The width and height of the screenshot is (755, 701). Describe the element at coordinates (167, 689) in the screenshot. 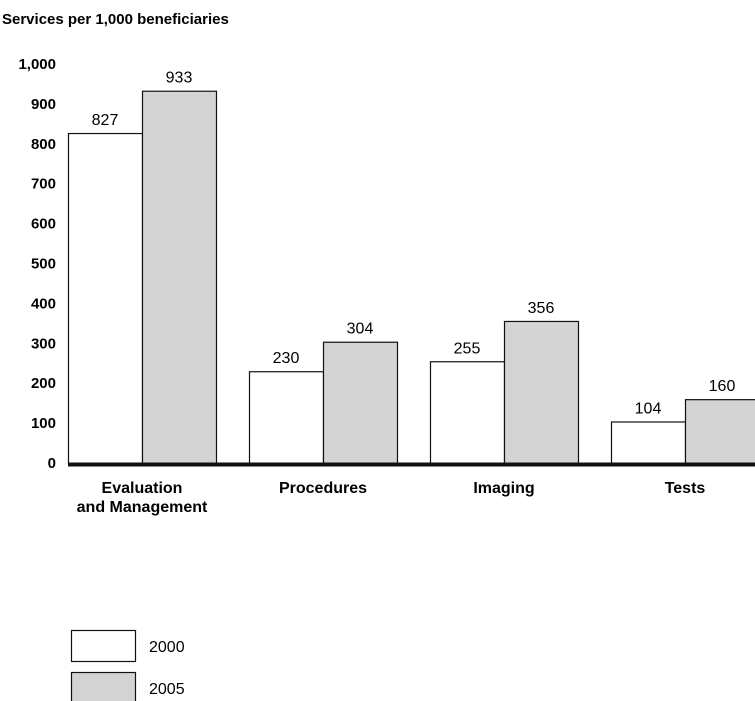

I see `legend-label: 2005` at that location.